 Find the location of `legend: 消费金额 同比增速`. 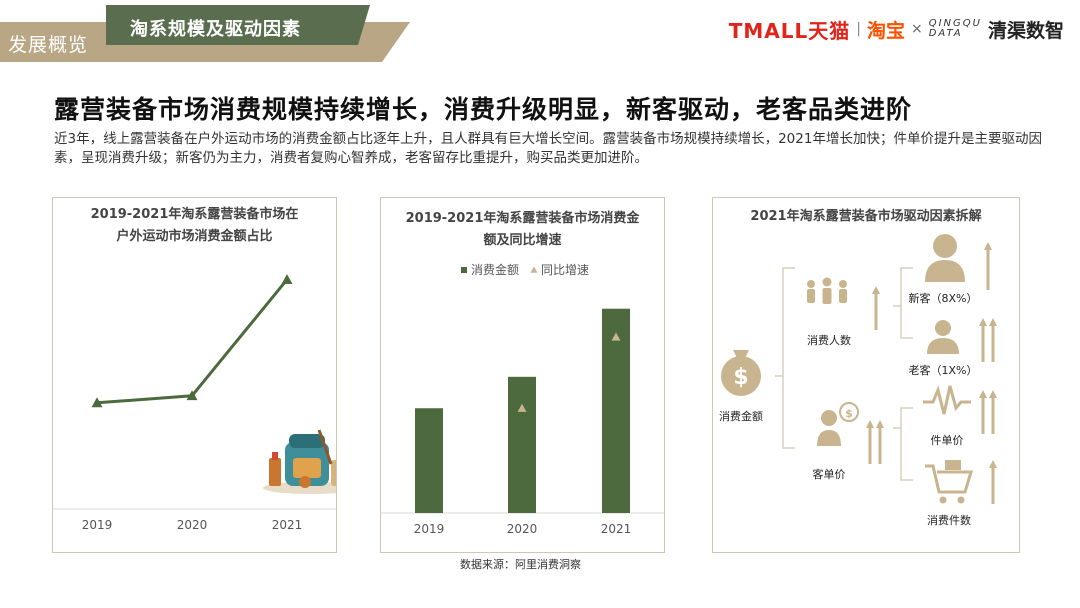

legend: 消费金额 同比增速 is located at coordinates (525, 269).